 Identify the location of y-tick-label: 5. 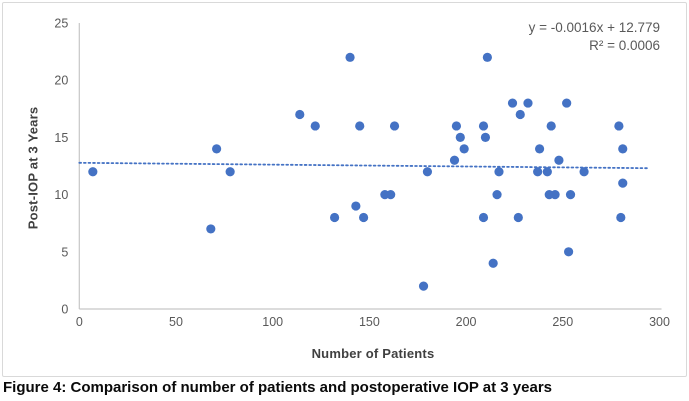
(64, 252).